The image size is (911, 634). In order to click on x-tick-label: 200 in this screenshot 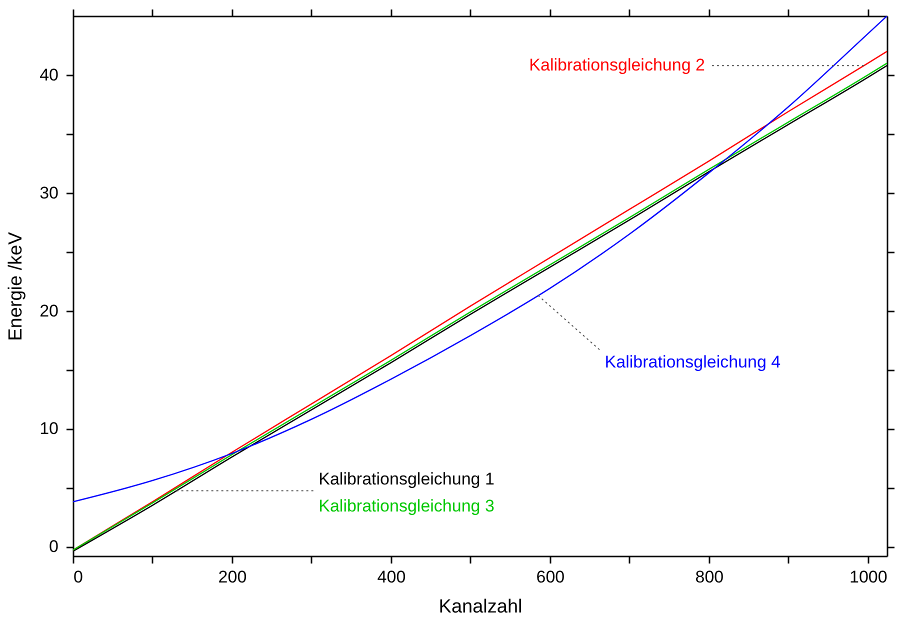, I will do `click(232, 577)`.